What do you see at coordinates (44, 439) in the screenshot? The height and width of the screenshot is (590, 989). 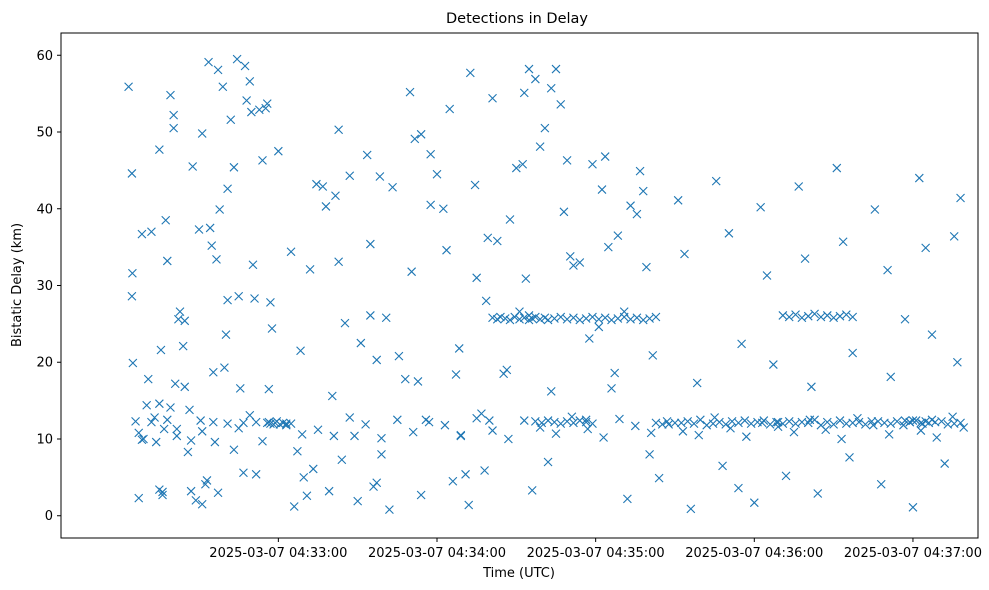 I see `y-tick-label: 10` at bounding box center [44, 439].